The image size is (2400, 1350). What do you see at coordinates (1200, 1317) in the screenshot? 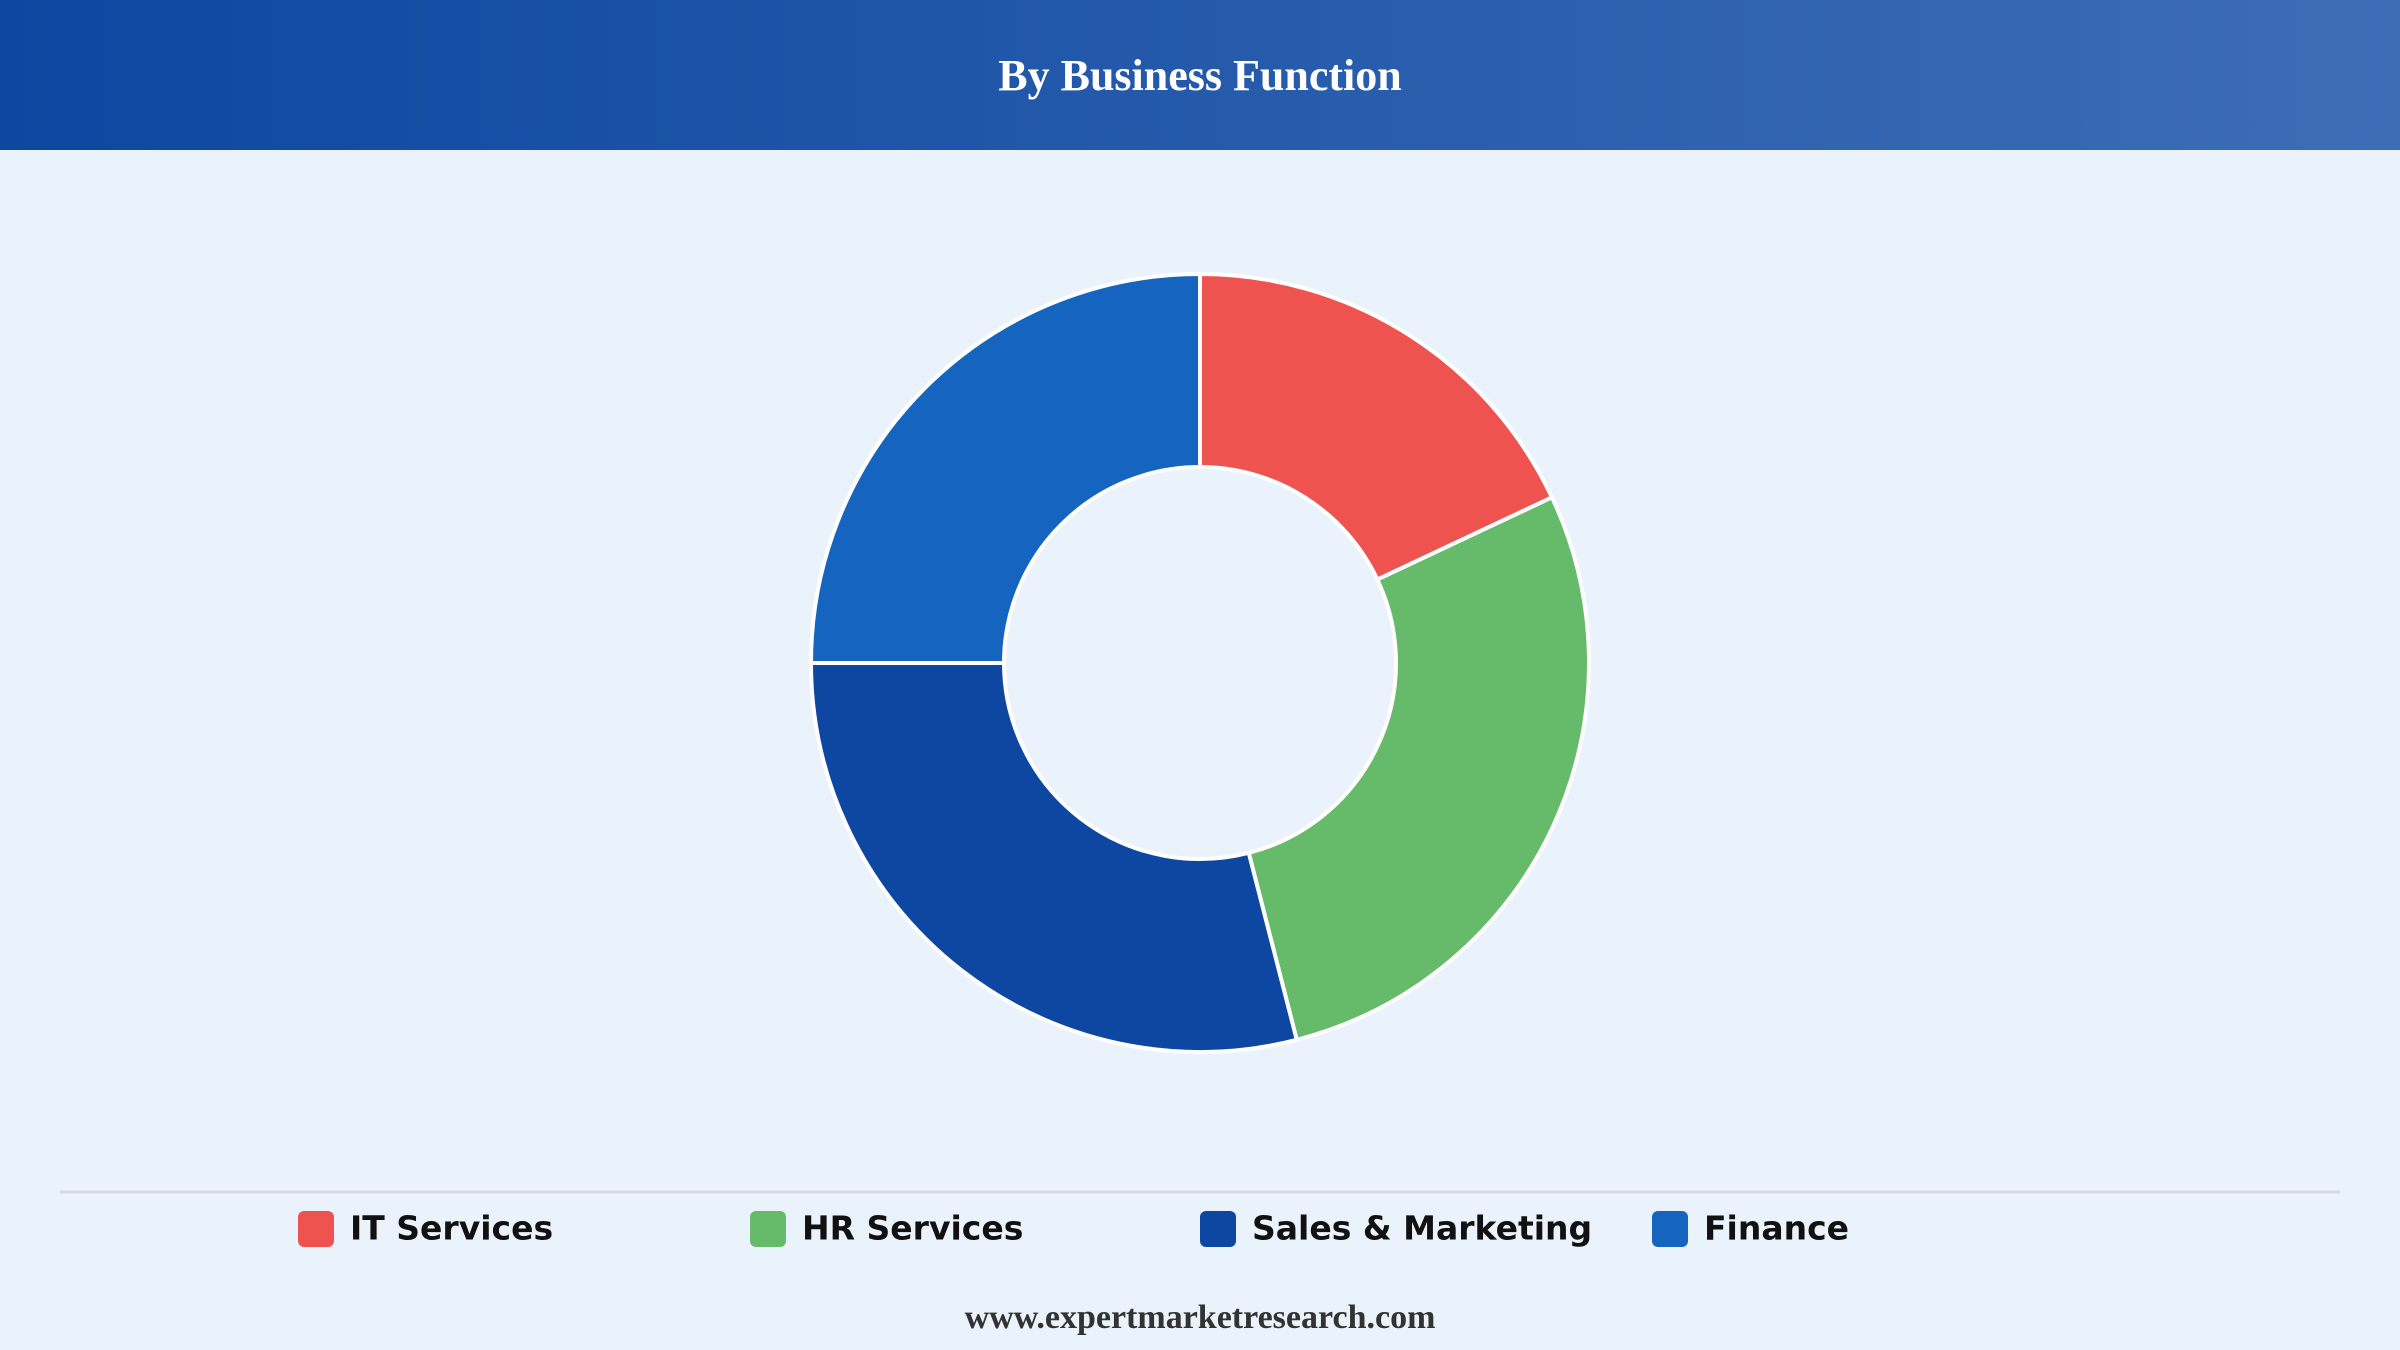
I see `source: www.expertmarketresearch.com` at bounding box center [1200, 1317].